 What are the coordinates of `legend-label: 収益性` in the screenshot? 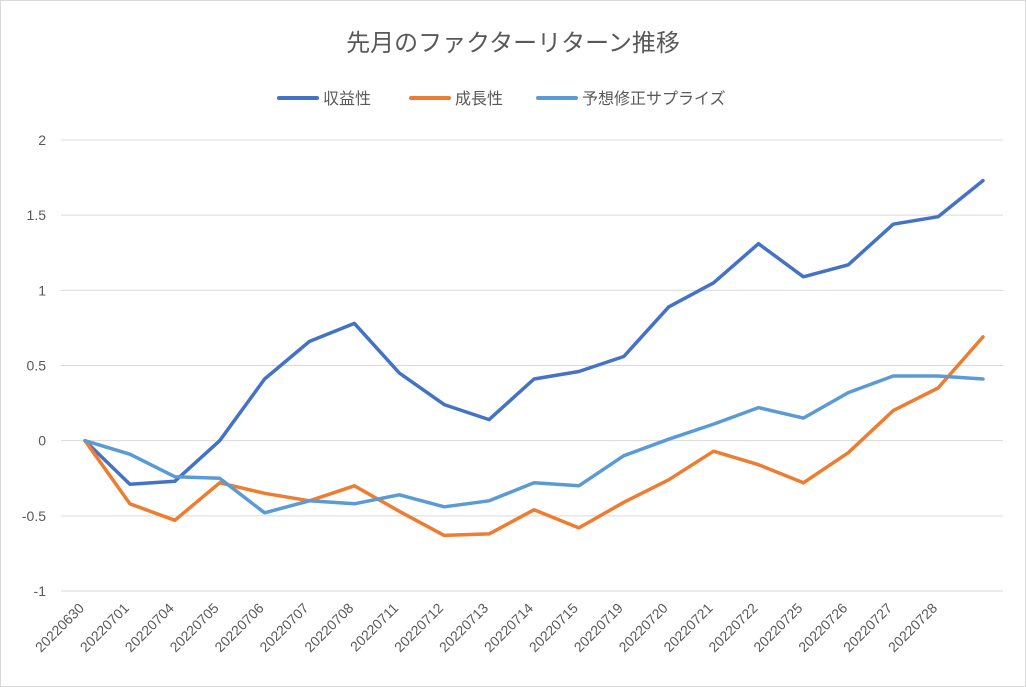 It's located at (347, 98).